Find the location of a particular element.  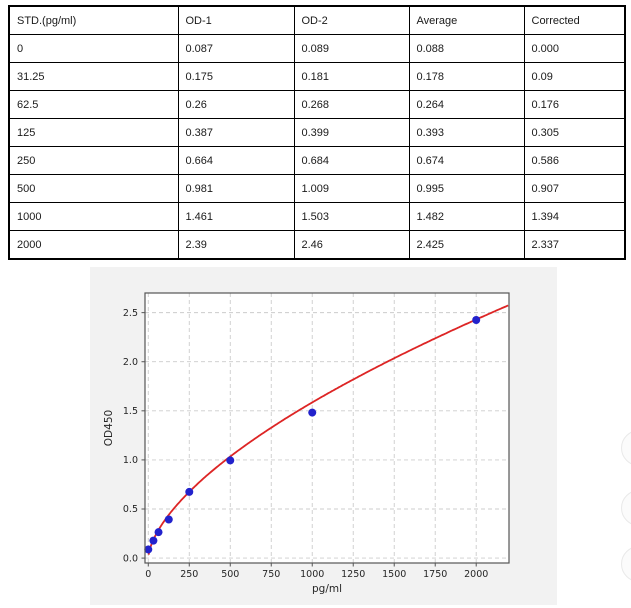

table-cell: 125 is located at coordinates (93, 132).